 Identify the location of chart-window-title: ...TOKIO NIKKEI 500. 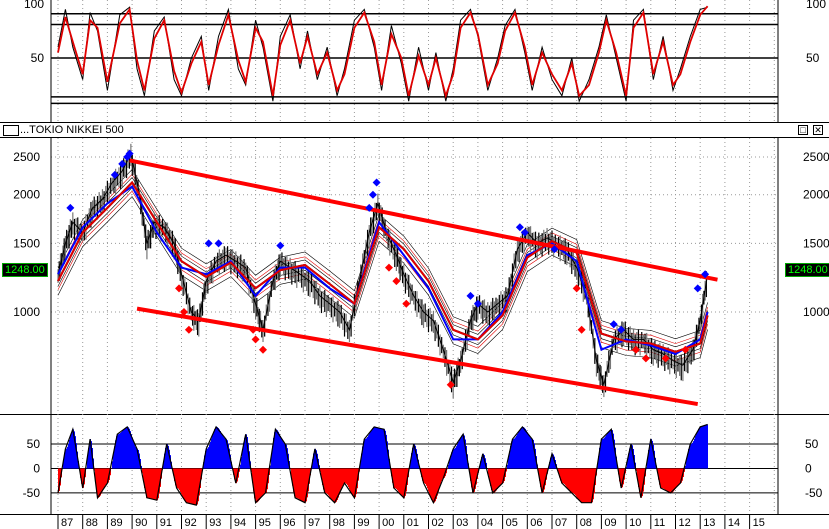
(72, 130).